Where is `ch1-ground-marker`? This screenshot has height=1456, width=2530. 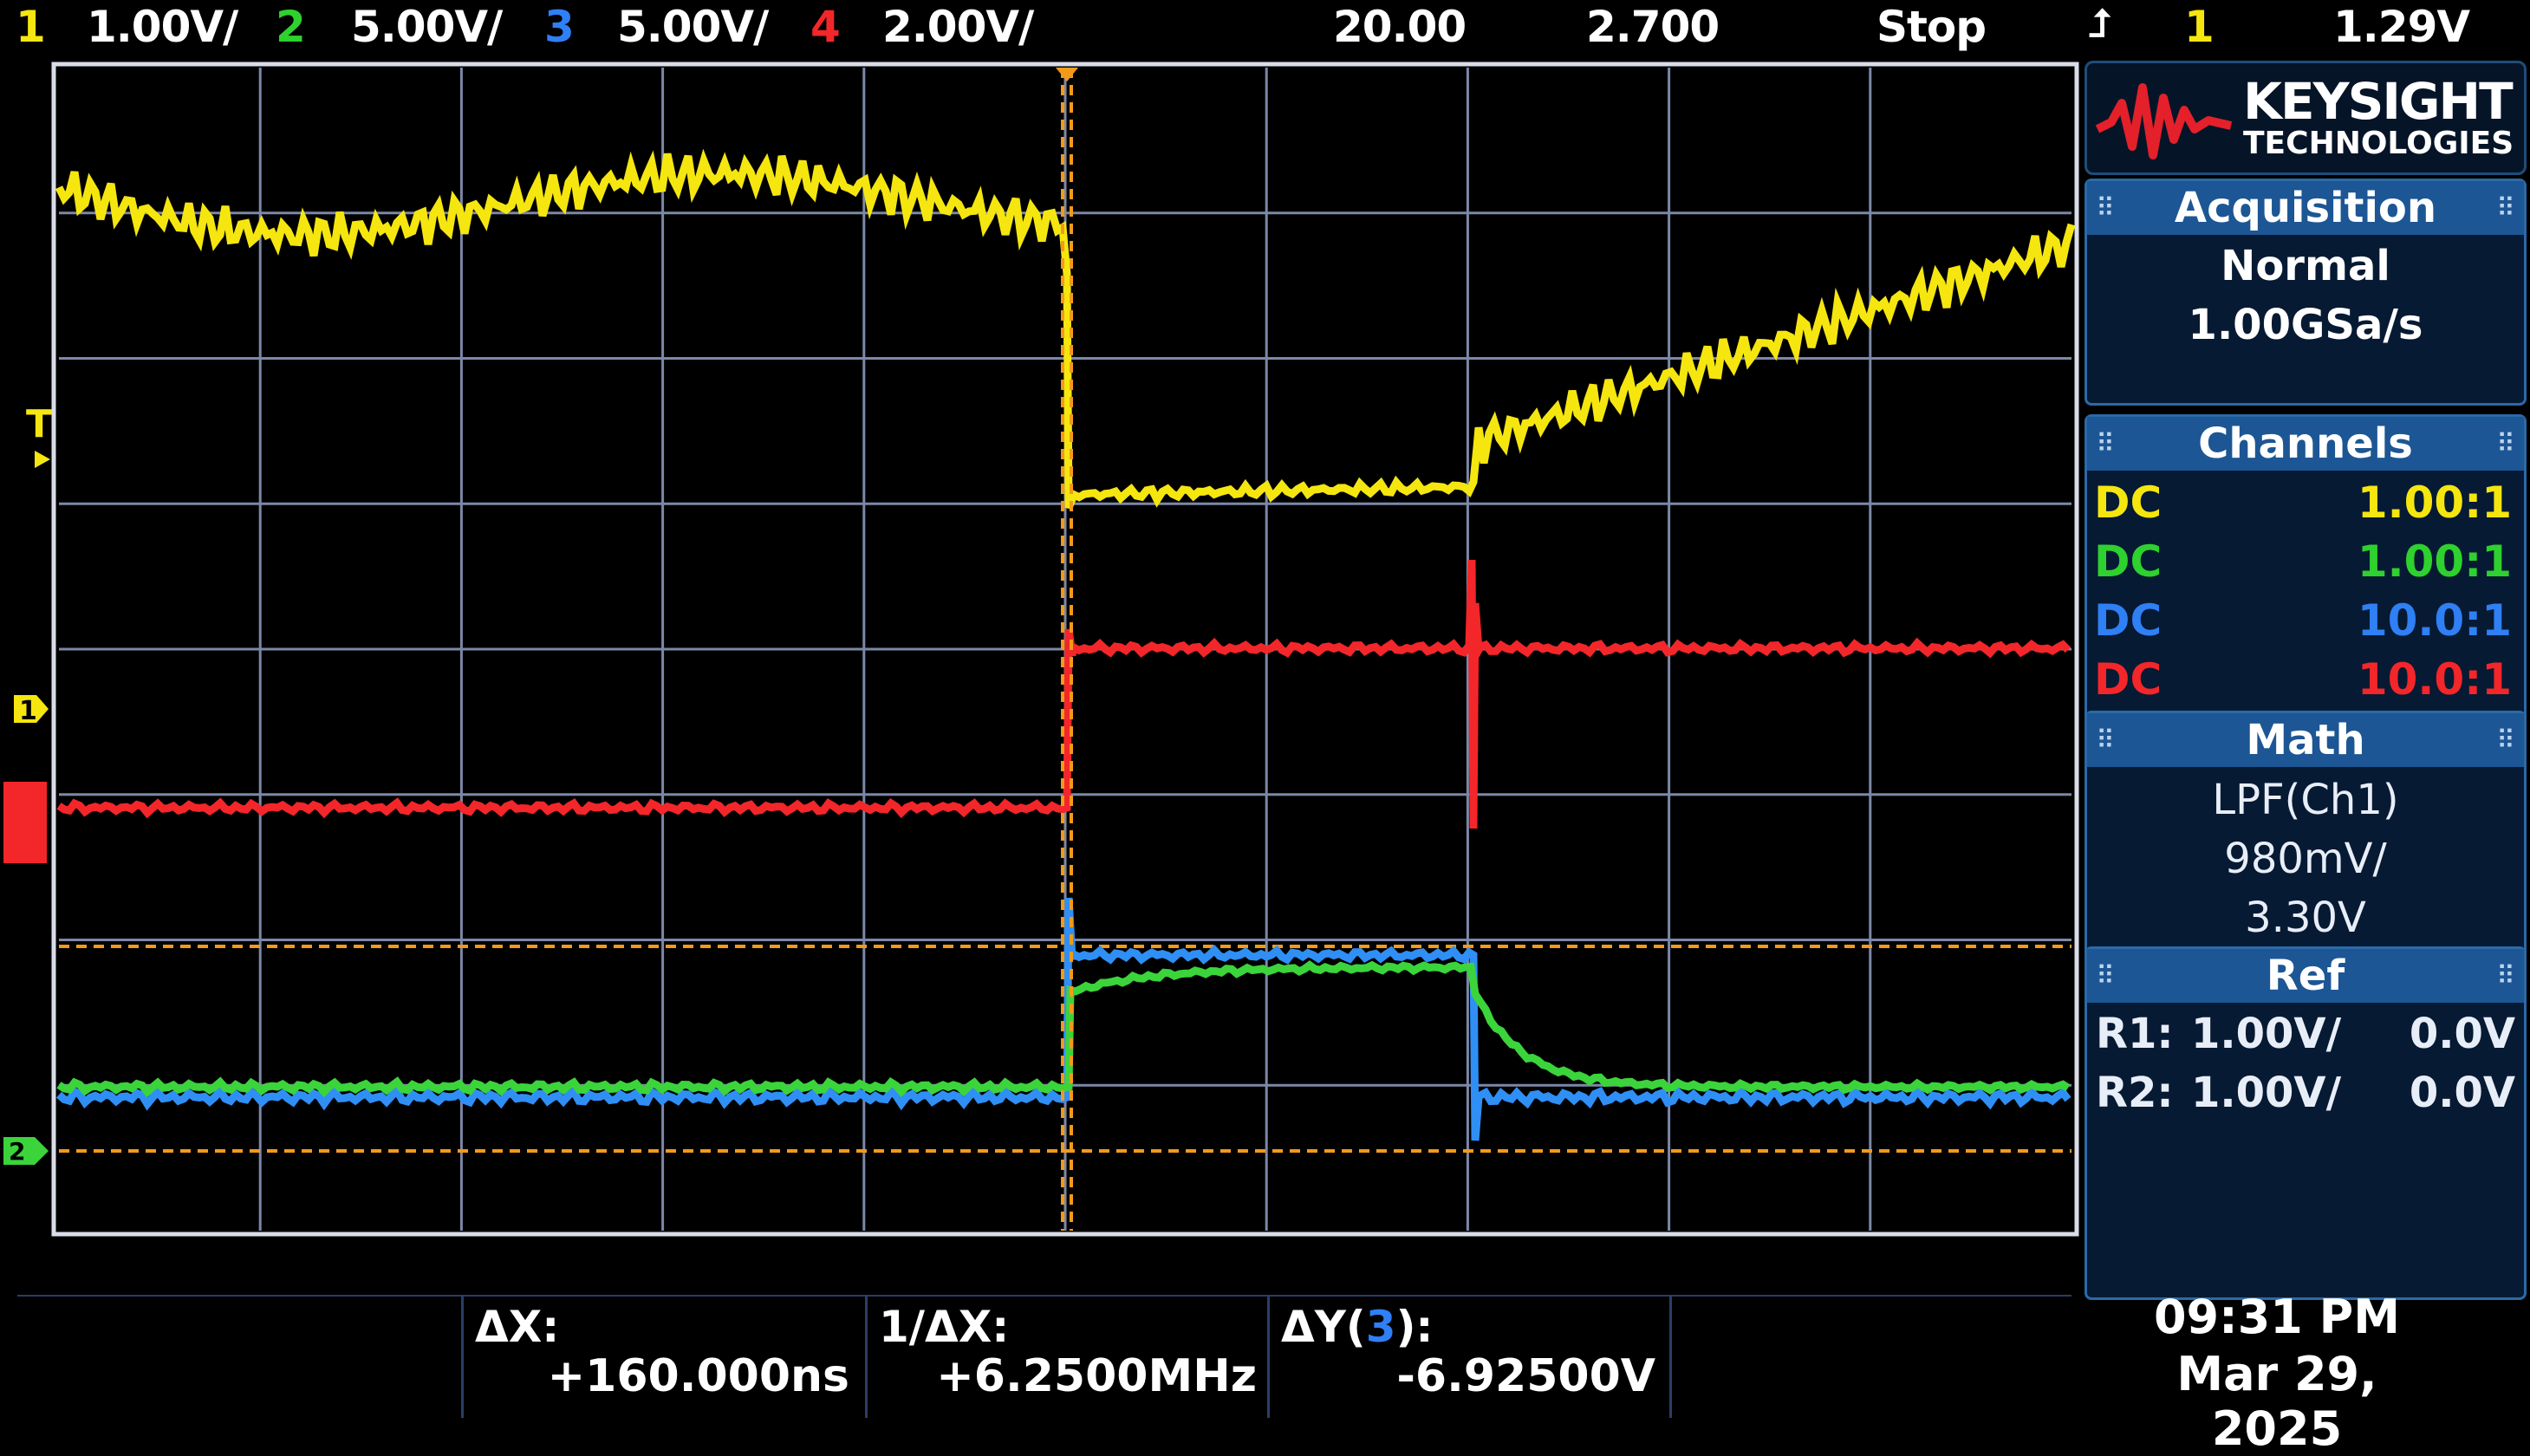 ch1-ground-marker is located at coordinates (31, 709).